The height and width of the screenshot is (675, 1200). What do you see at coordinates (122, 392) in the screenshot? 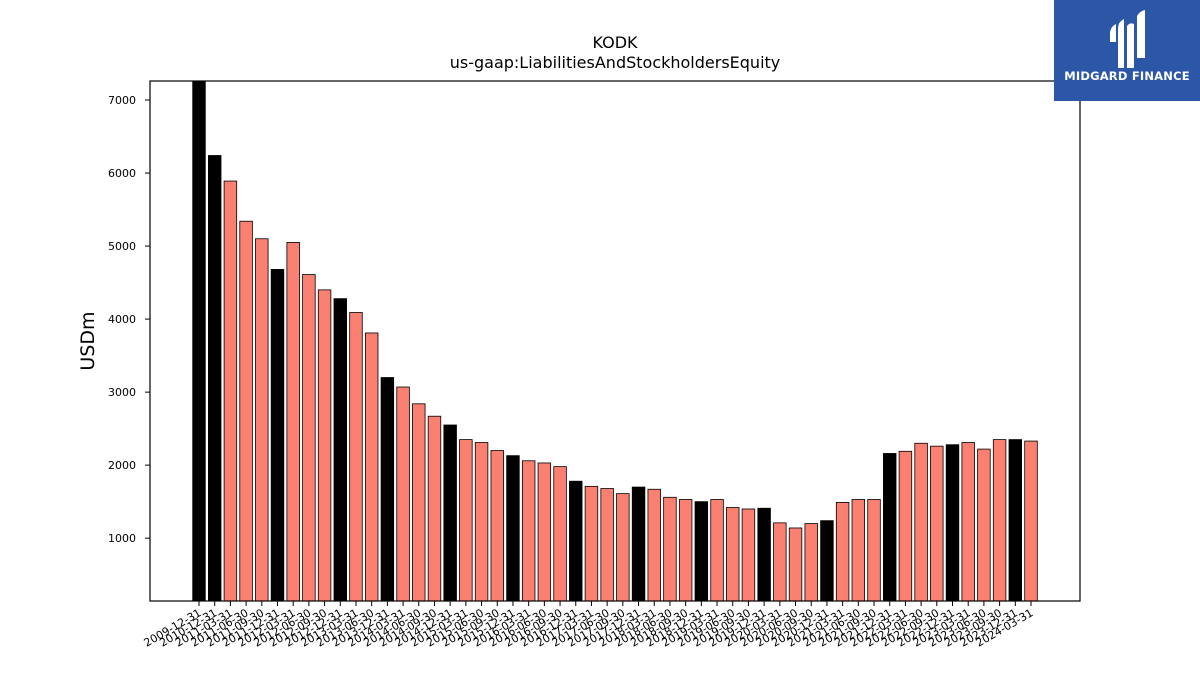
I see `y-tick-label: 3000` at bounding box center [122, 392].